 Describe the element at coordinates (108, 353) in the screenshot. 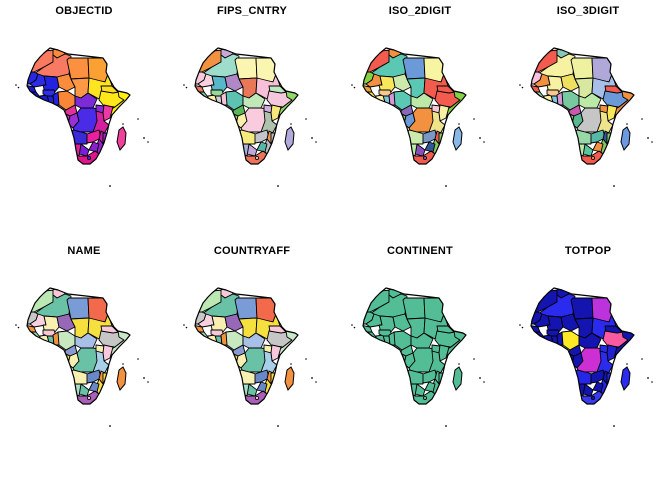

I see `region-kenya` at that location.